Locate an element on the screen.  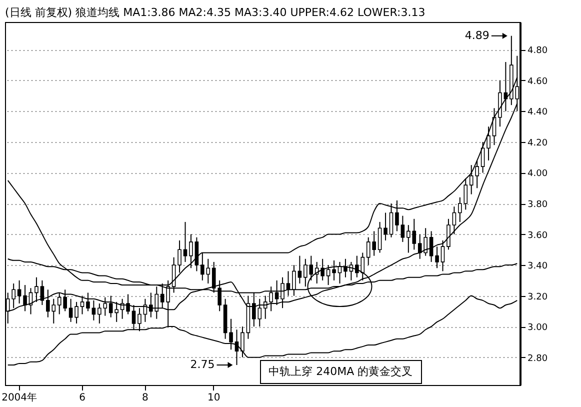
y-tick-label: 3.80 is located at coordinates (538, 205).